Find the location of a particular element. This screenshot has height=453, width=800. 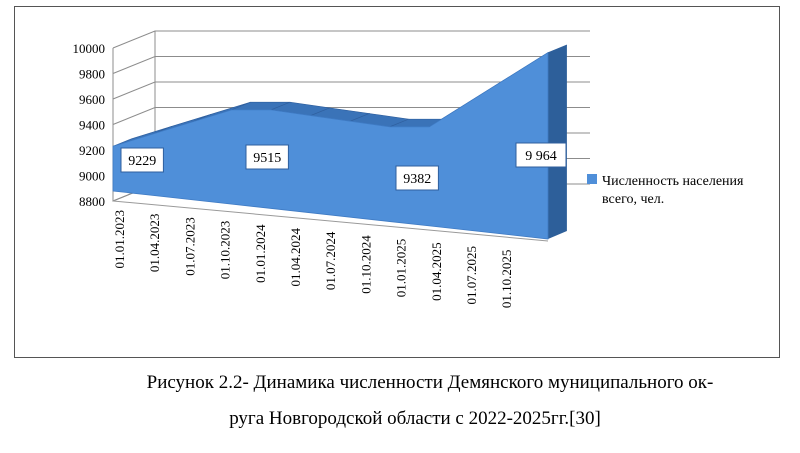

data-label: 9229 is located at coordinates (142, 160).